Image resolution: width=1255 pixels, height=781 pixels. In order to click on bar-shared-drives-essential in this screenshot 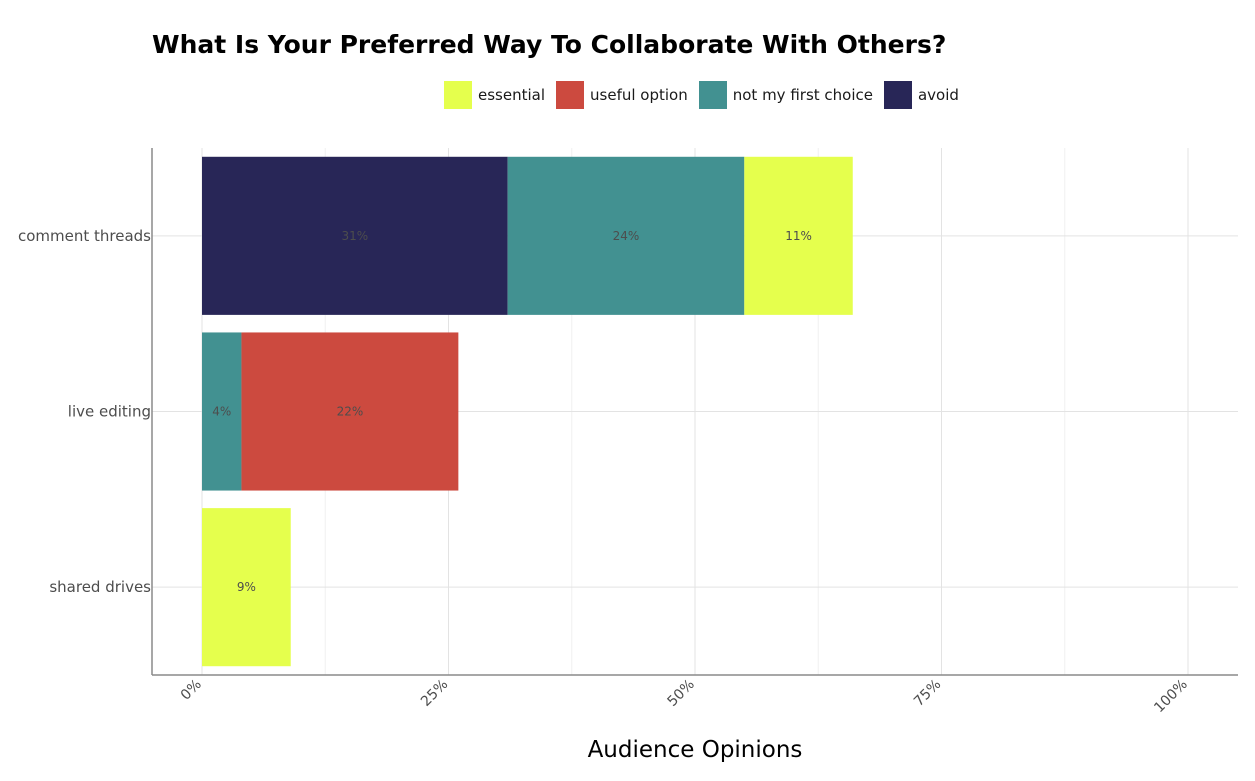, I will do `click(246, 587)`.